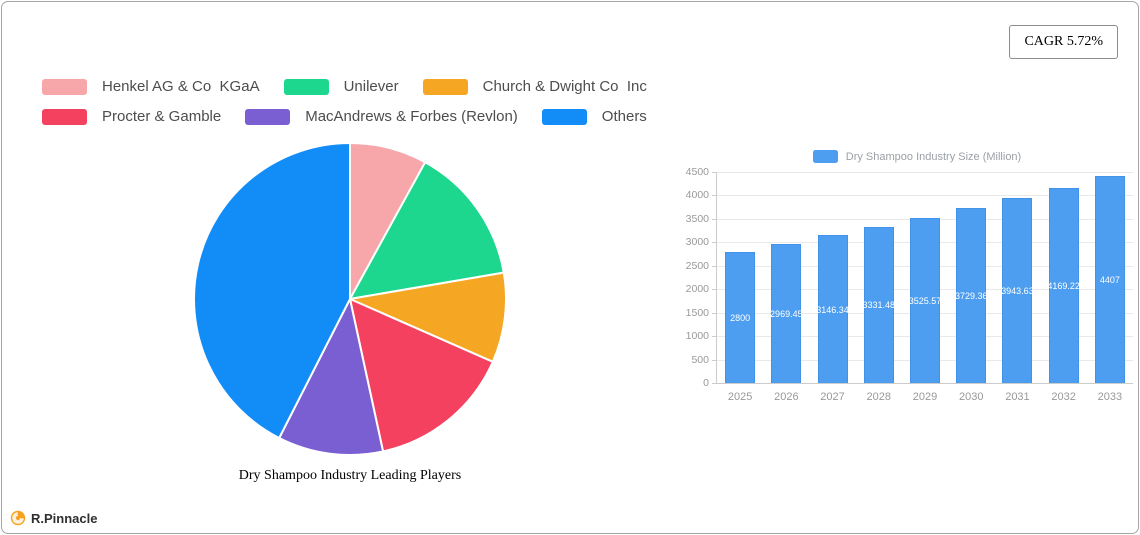 The height and width of the screenshot is (535, 1140). Describe the element at coordinates (331, 377) in the screenshot. I see `pie-slice-macandrews-forbes-revlon` at that location.